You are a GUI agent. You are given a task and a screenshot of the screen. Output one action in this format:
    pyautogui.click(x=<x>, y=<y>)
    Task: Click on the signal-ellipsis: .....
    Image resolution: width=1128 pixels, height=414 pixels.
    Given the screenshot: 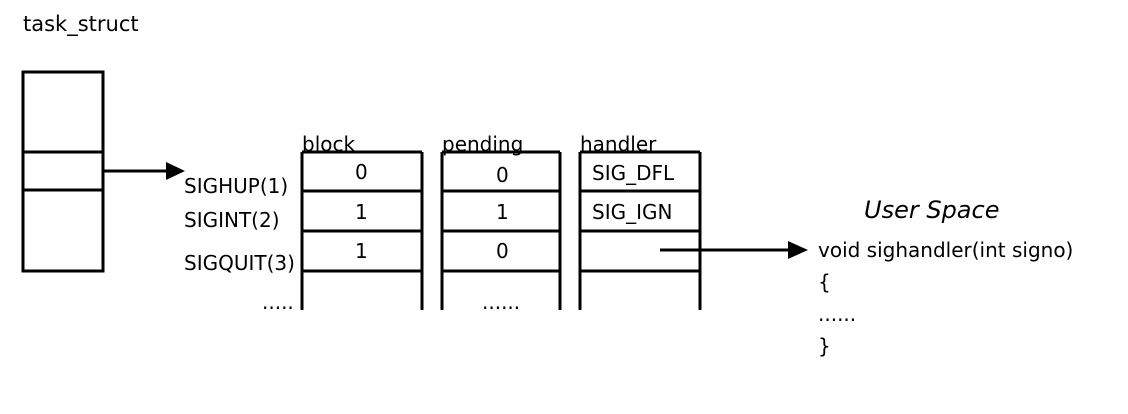 What is the action you would take?
    pyautogui.click(x=278, y=302)
    